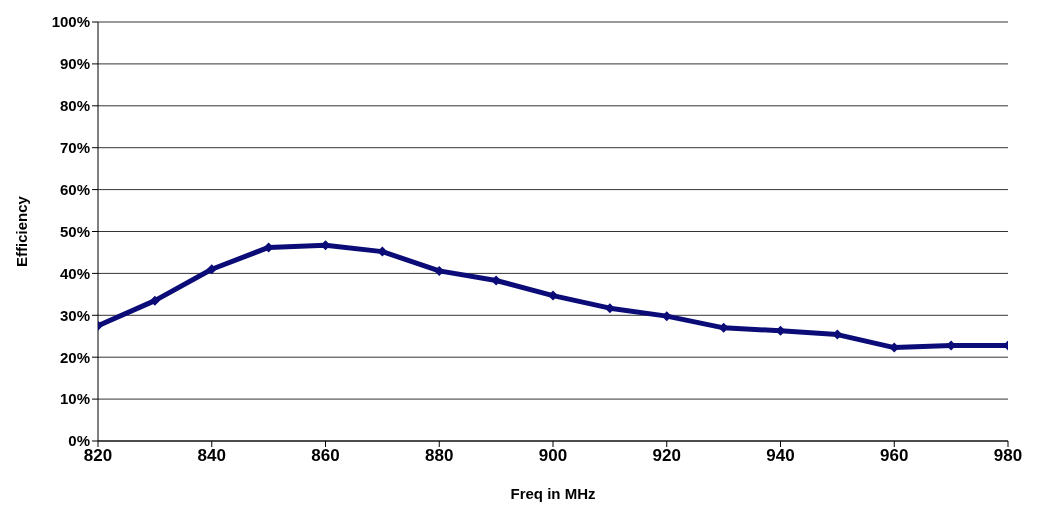 The width and height of the screenshot is (1040, 521). What do you see at coordinates (894, 456) in the screenshot?
I see `x-tick-label: 960` at bounding box center [894, 456].